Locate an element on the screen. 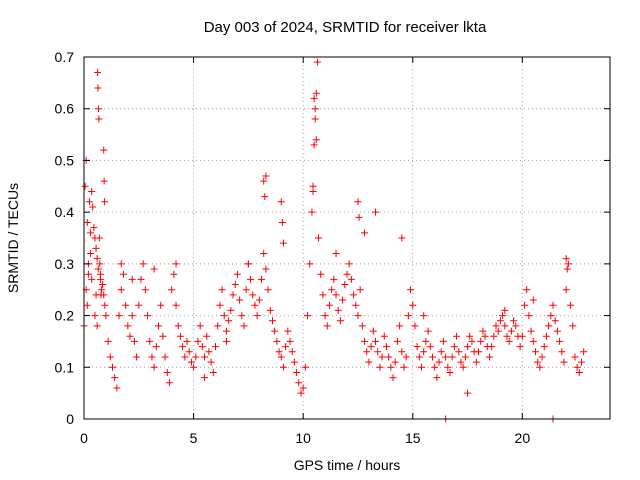 The image size is (640, 480). y-tick-label: 0.4 is located at coordinates (65, 212).